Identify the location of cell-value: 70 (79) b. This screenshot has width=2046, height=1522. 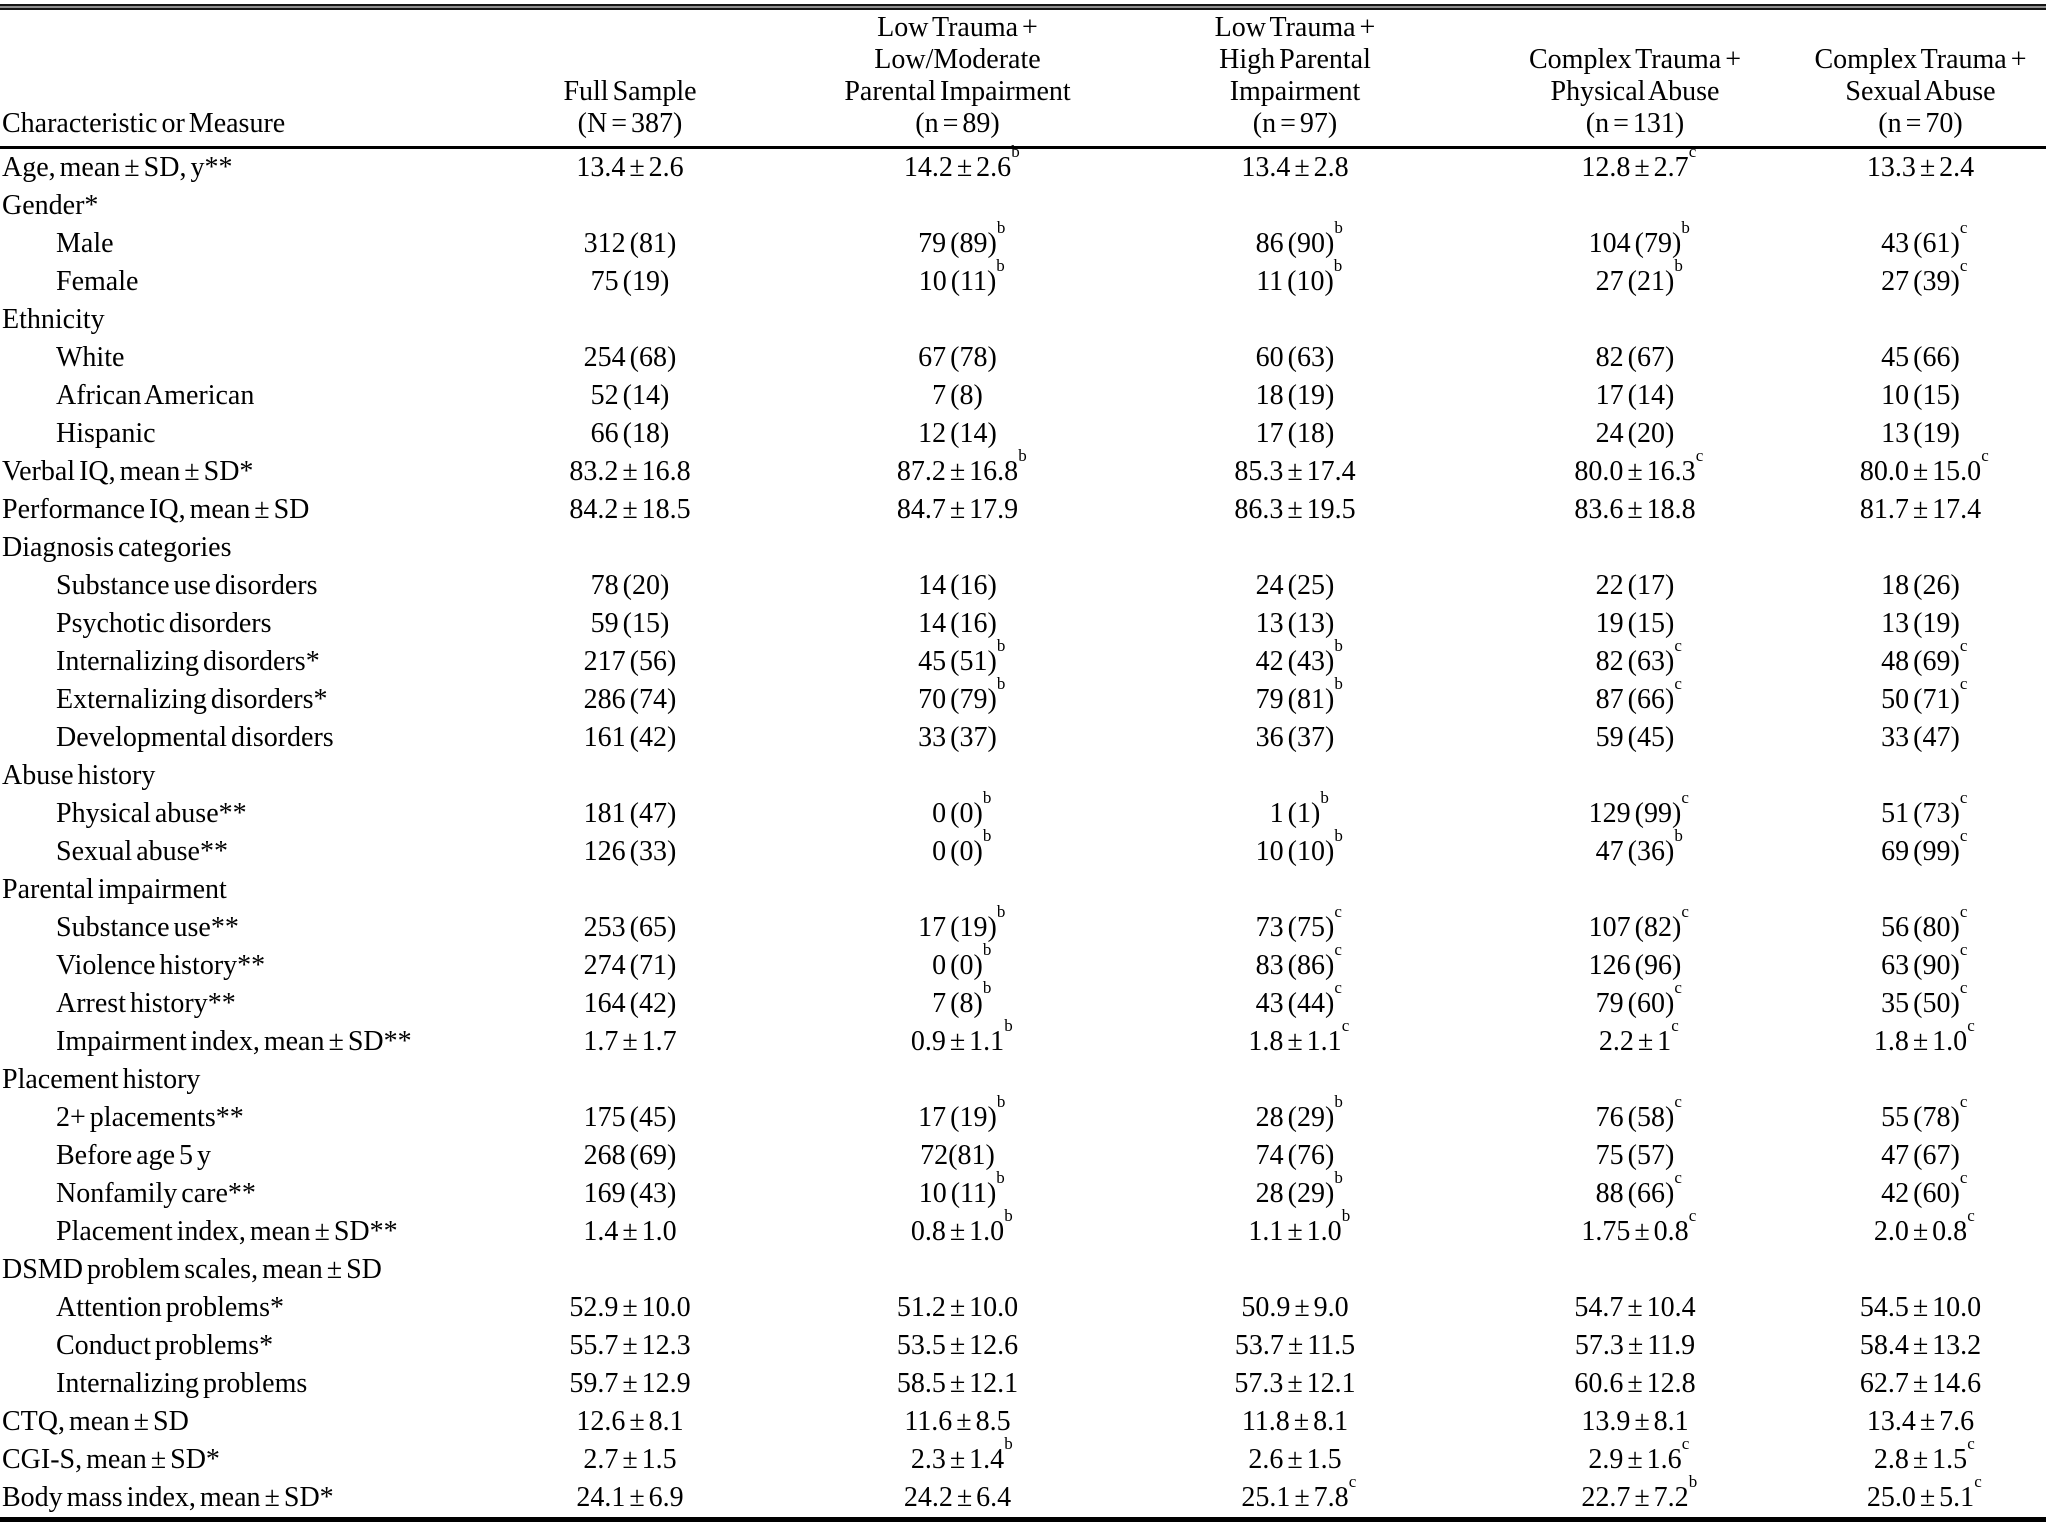
(957, 696).